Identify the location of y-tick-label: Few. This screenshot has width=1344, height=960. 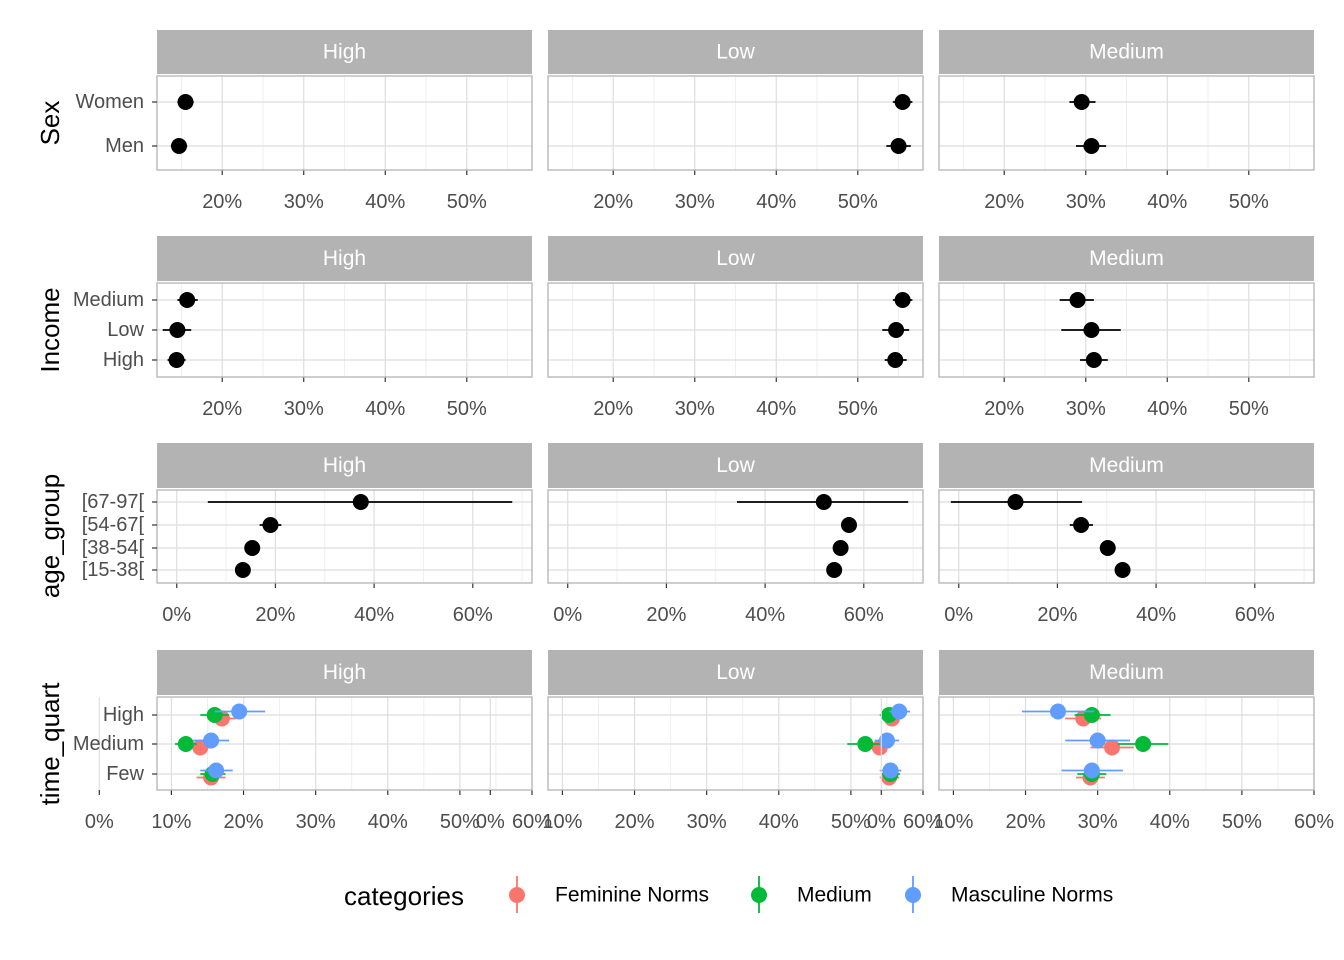
(125, 774).